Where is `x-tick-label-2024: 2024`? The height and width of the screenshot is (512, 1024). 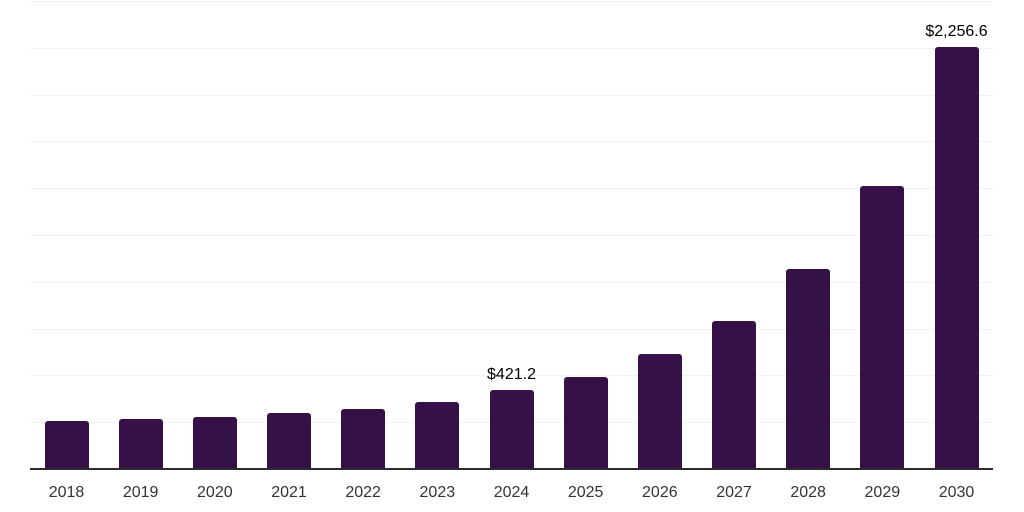
x-tick-label-2024: 2024 is located at coordinates (511, 492).